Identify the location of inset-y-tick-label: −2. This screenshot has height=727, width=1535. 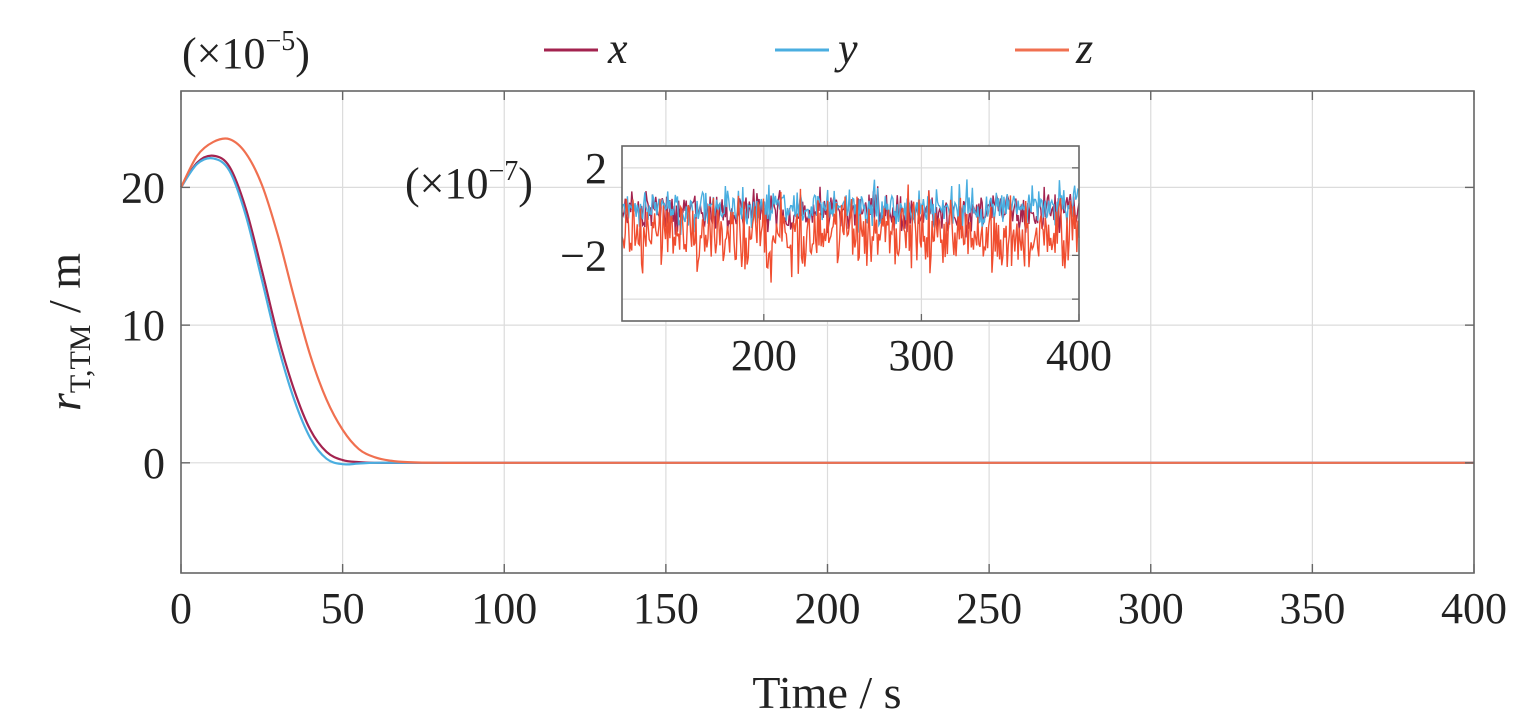
(583, 255).